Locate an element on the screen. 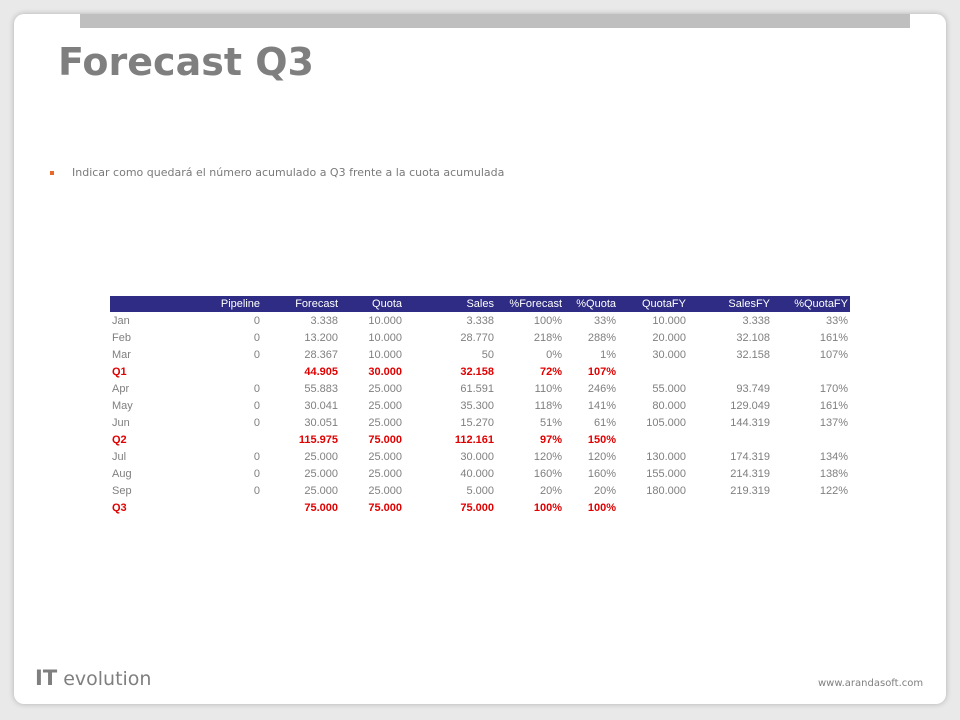  table-cell: 180.000 is located at coordinates (666, 490).